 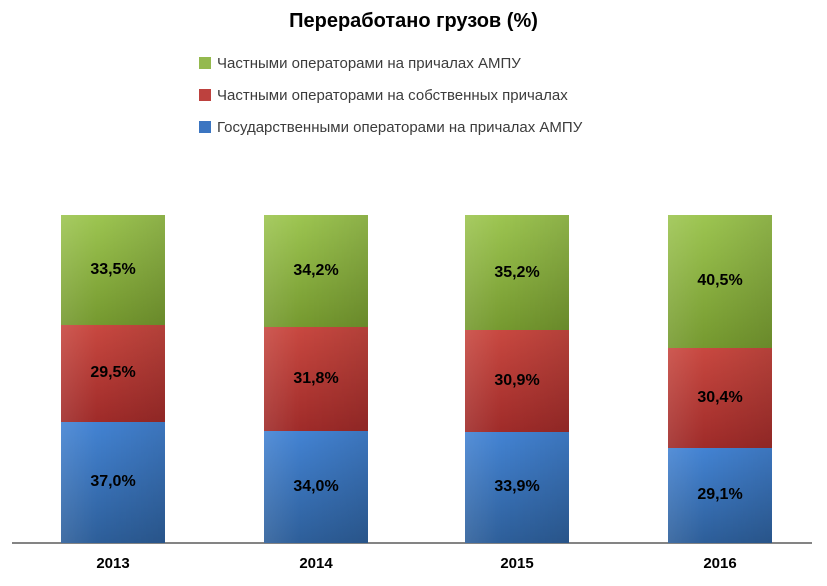 What do you see at coordinates (720, 563) in the screenshot?
I see `x-axis-label-2016: 2016` at bounding box center [720, 563].